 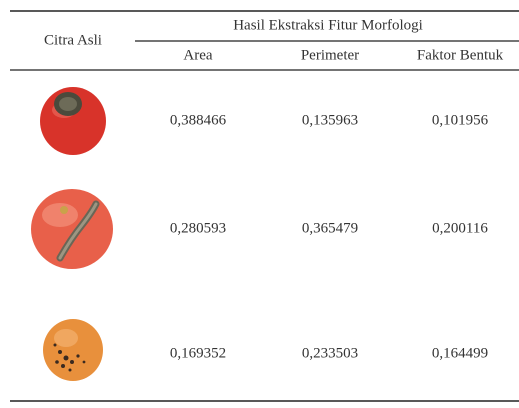 What do you see at coordinates (460, 55) in the screenshot?
I see `header-column: Faktor Bentuk` at bounding box center [460, 55].